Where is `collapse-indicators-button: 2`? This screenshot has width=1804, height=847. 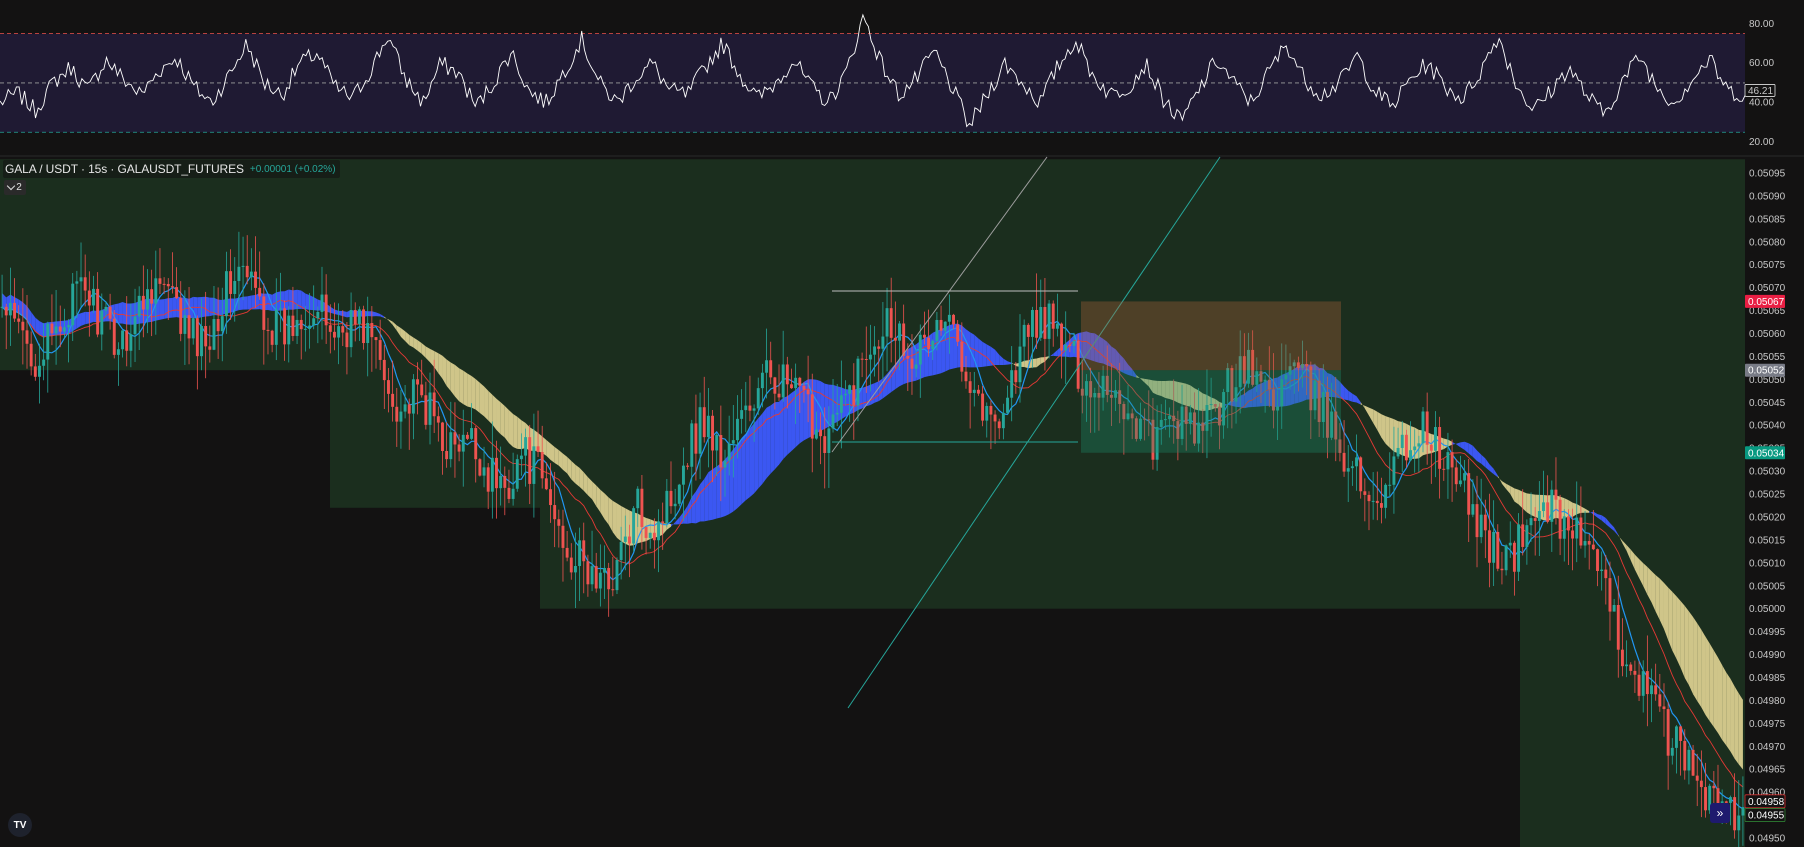 collapse-indicators-button: 2 is located at coordinates (15, 187).